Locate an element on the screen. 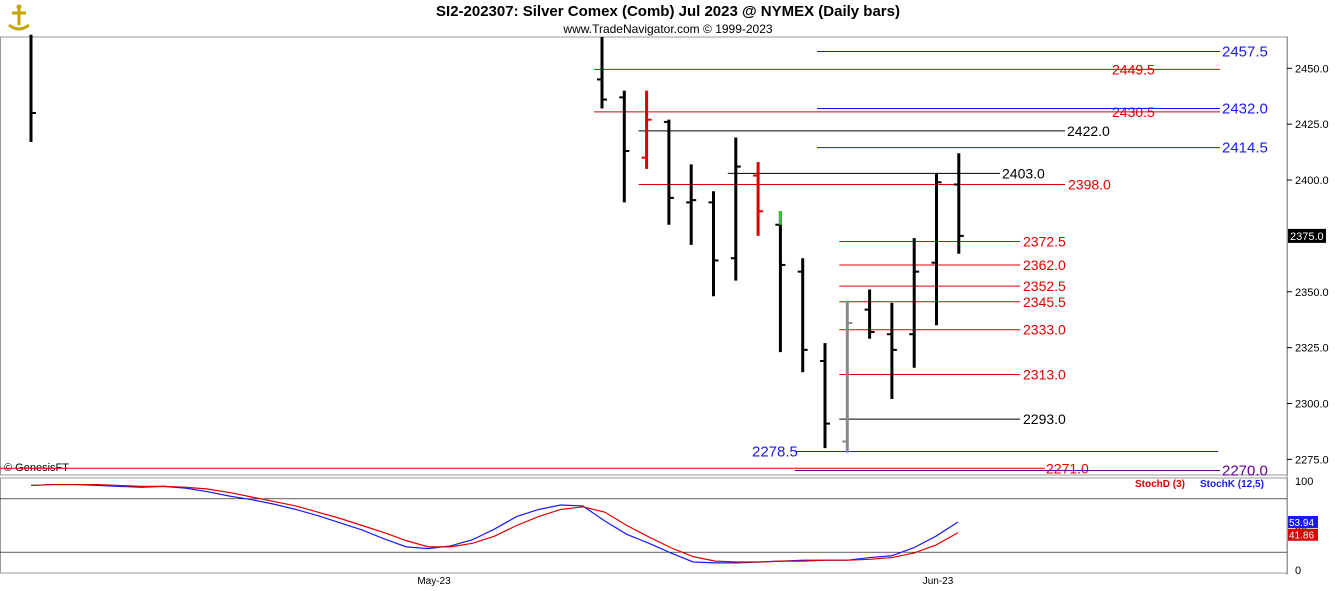 The height and width of the screenshot is (591, 1336). level-label: 2362.0 is located at coordinates (1044, 265).